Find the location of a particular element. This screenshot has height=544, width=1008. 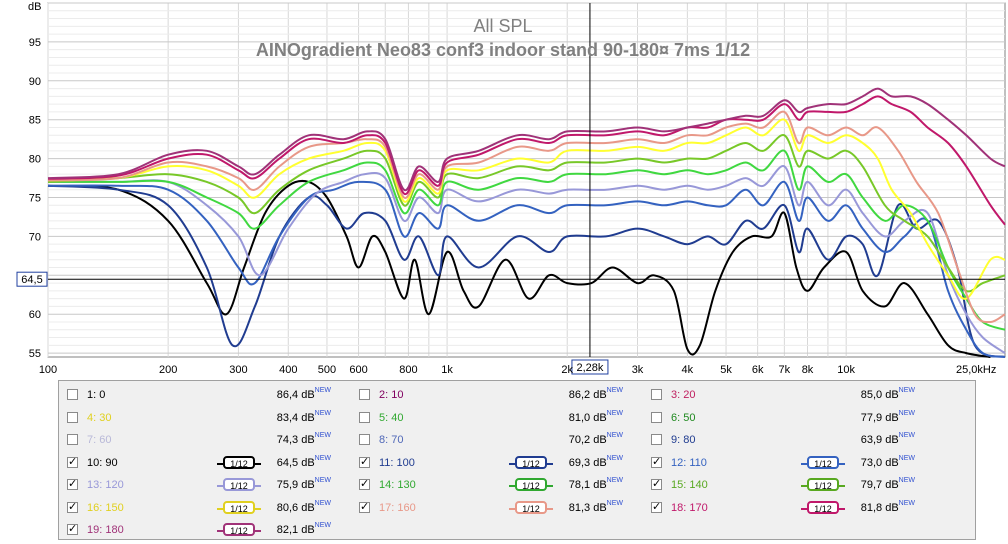

legend-value: 86,2 dBNEW is located at coordinates (588, 394).